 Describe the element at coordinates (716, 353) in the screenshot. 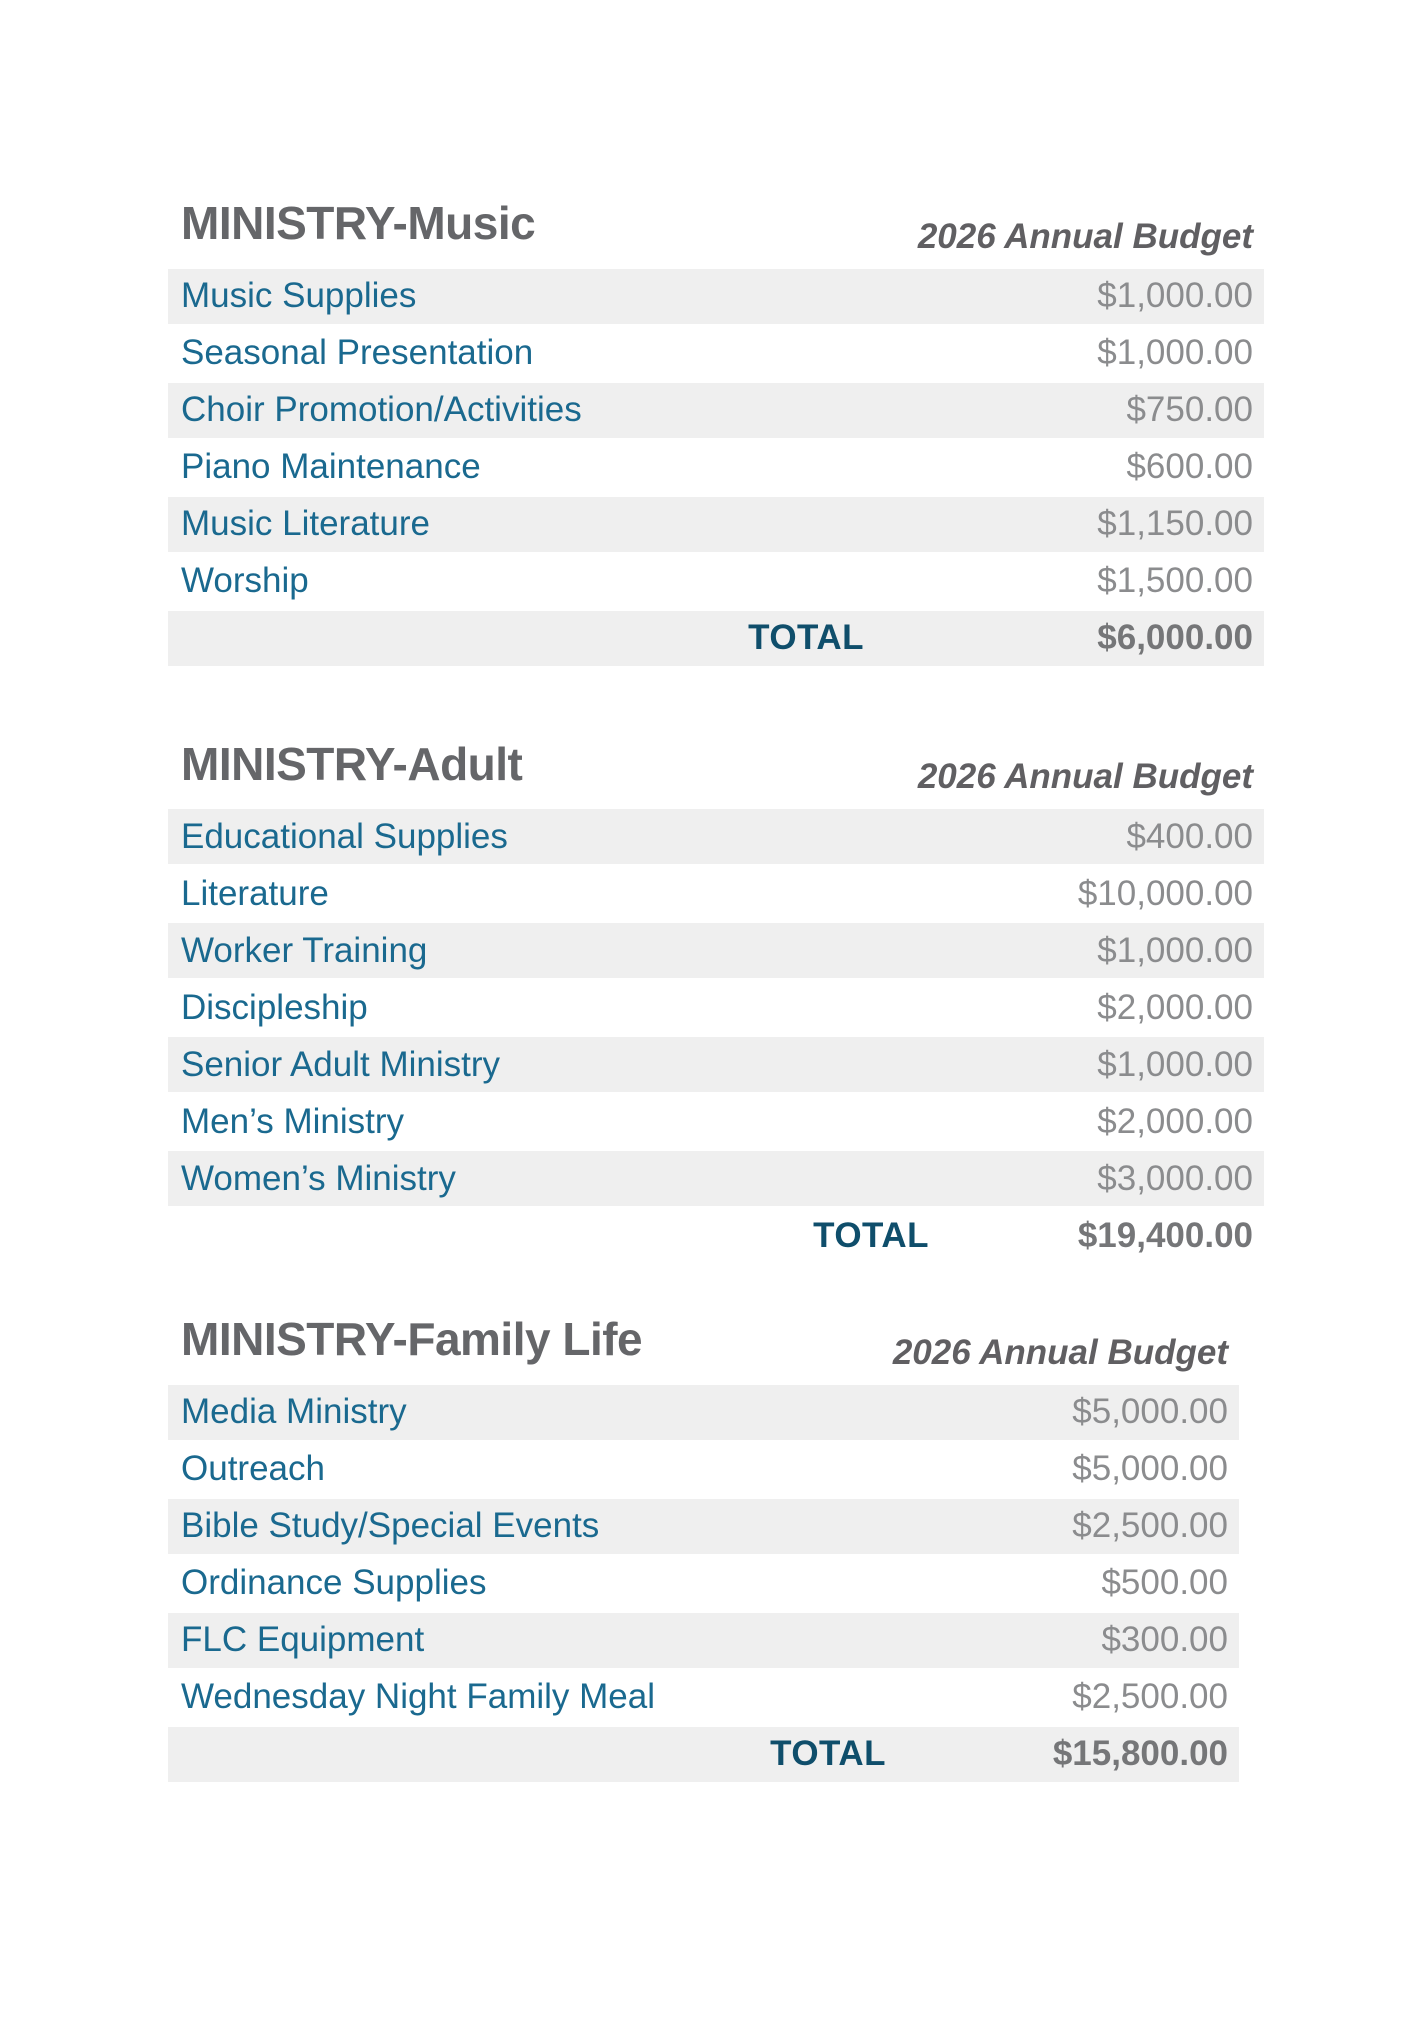

I see `table-row: Seasonal Presentation $1,000.00` at that location.